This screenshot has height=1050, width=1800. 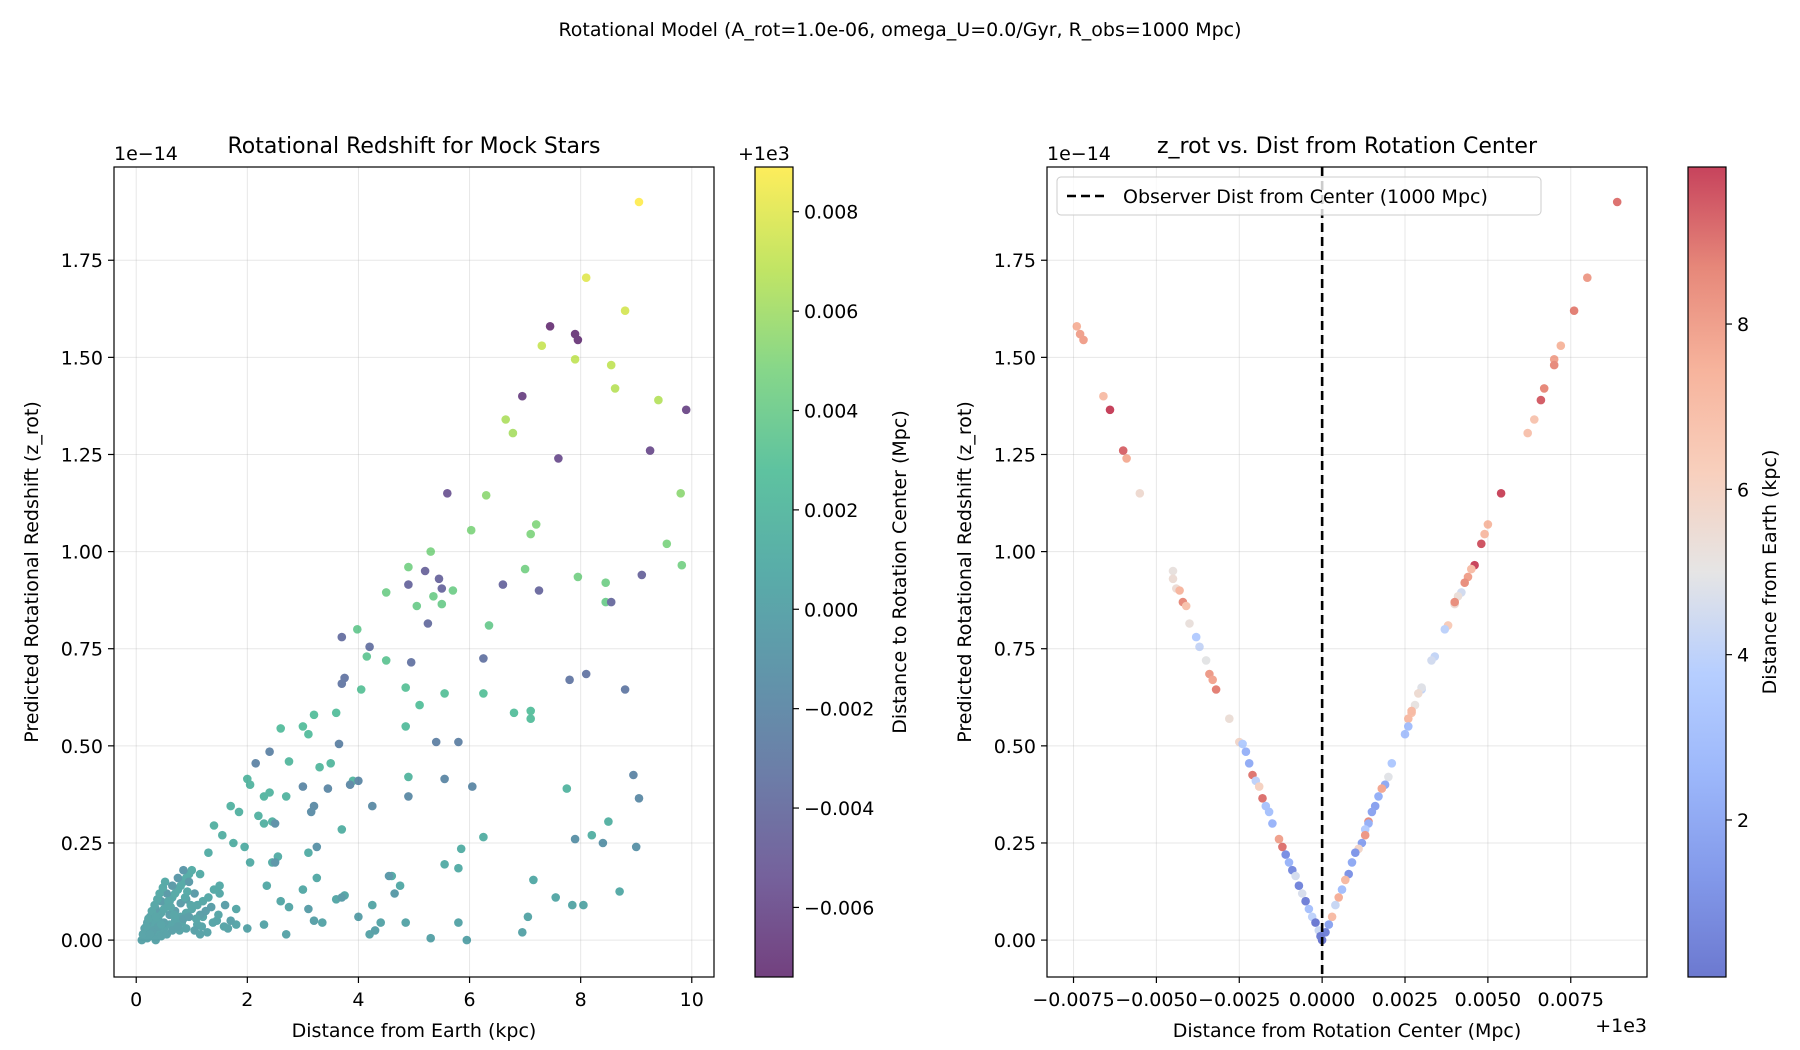 What do you see at coordinates (247, 1000) in the screenshot?
I see `left-x-tick-label: 2` at bounding box center [247, 1000].